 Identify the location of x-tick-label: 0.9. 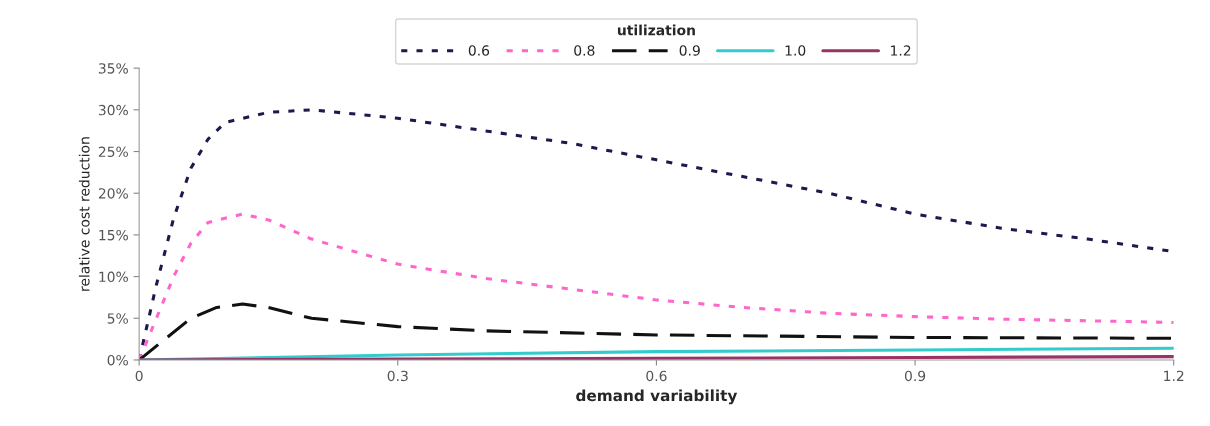
(915, 376).